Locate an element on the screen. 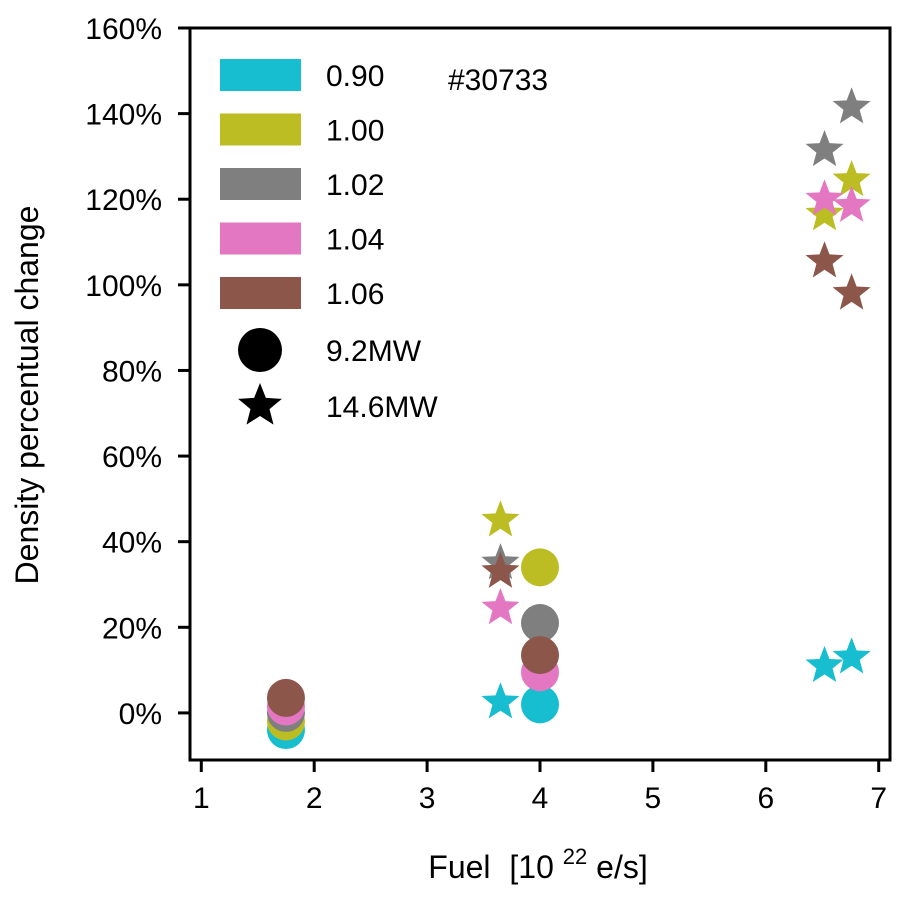 This screenshot has height=905, width=900. x-tick-label: 2 is located at coordinates (314, 798).